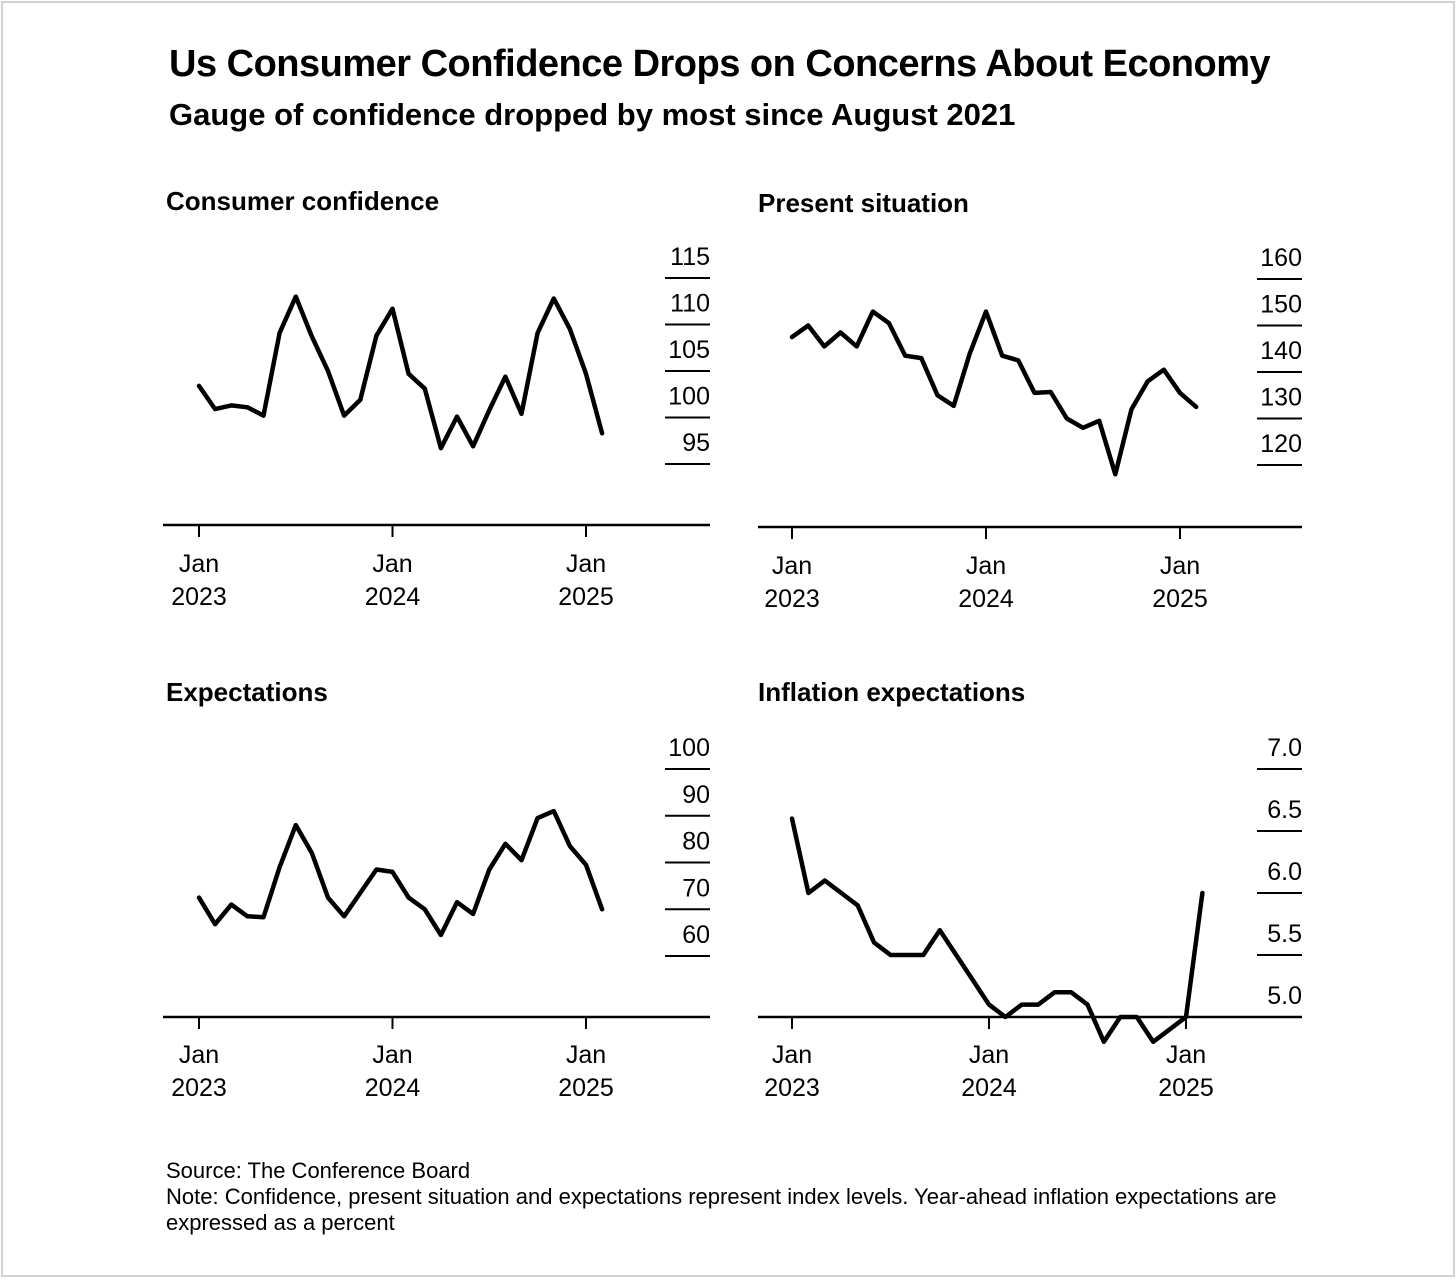 The width and height of the screenshot is (1456, 1280). Describe the element at coordinates (1281, 444) in the screenshot. I see `panel-2-ytick-label: 120` at that location.